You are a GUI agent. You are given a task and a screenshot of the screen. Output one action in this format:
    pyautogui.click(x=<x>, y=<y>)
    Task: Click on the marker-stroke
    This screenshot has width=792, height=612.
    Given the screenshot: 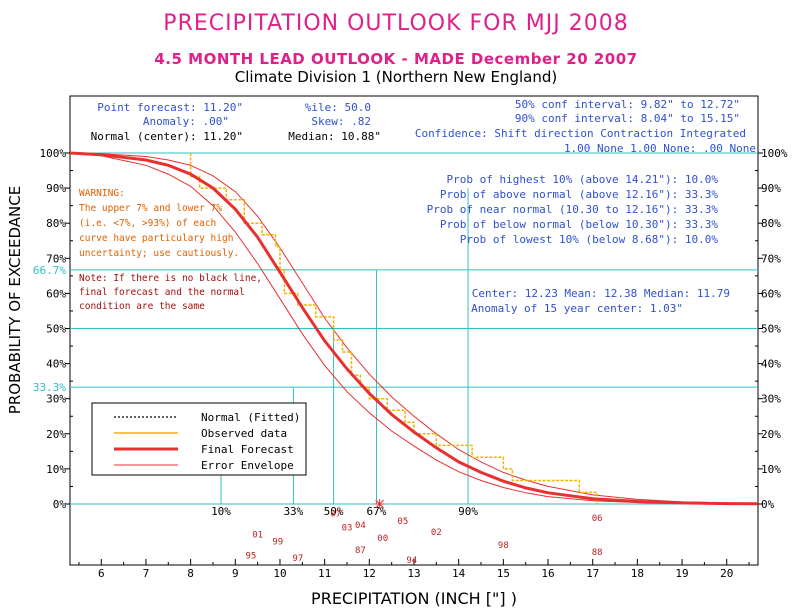 What is the action you would take?
    pyautogui.click(x=379, y=504)
    